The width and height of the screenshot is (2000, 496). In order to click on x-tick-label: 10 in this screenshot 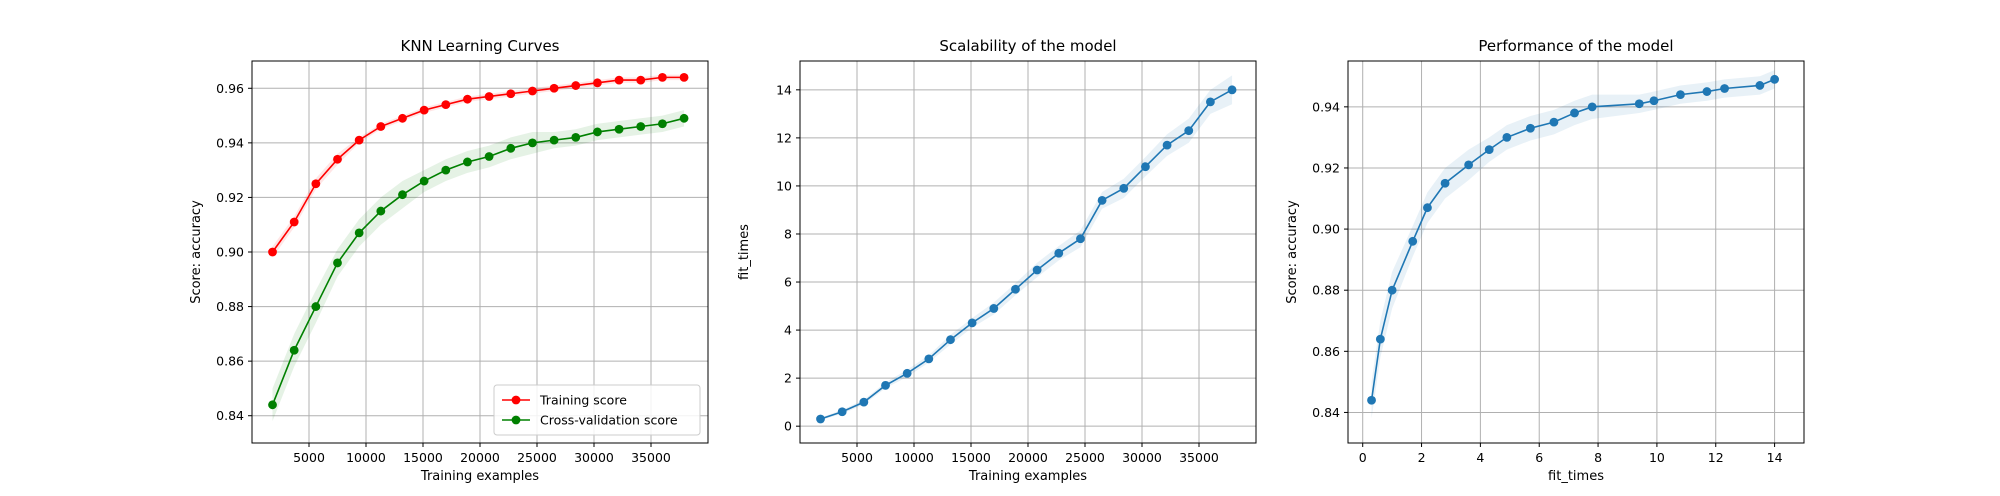, I will do `click(1657, 457)`.